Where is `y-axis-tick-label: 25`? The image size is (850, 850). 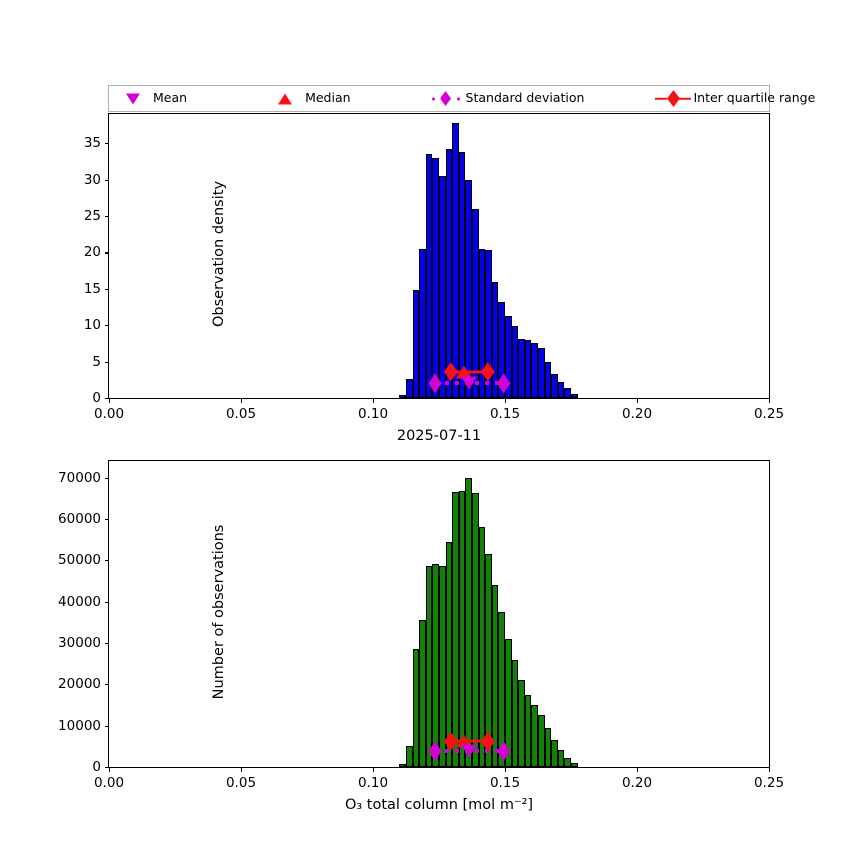
y-axis-tick-label: 25 is located at coordinates (92, 215).